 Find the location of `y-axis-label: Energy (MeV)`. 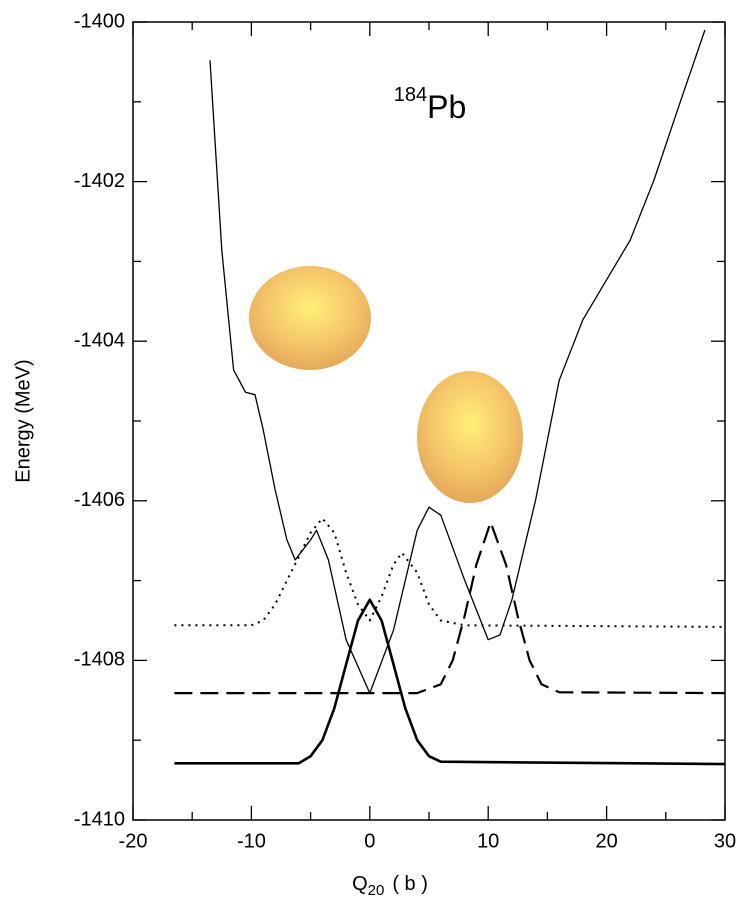

y-axis-label: Energy (MeV) is located at coordinates (23, 420).